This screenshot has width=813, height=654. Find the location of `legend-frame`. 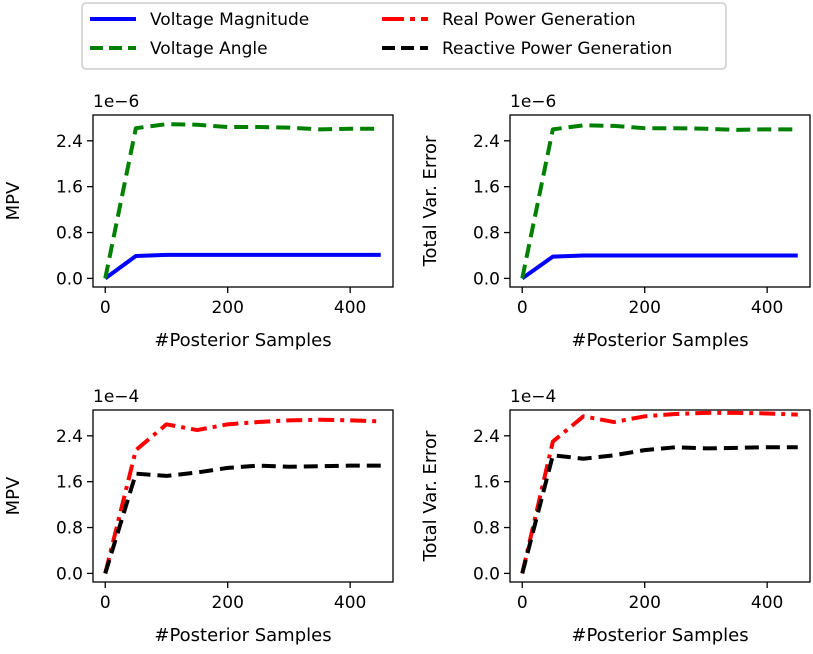

legend-frame is located at coordinates (404, 36).